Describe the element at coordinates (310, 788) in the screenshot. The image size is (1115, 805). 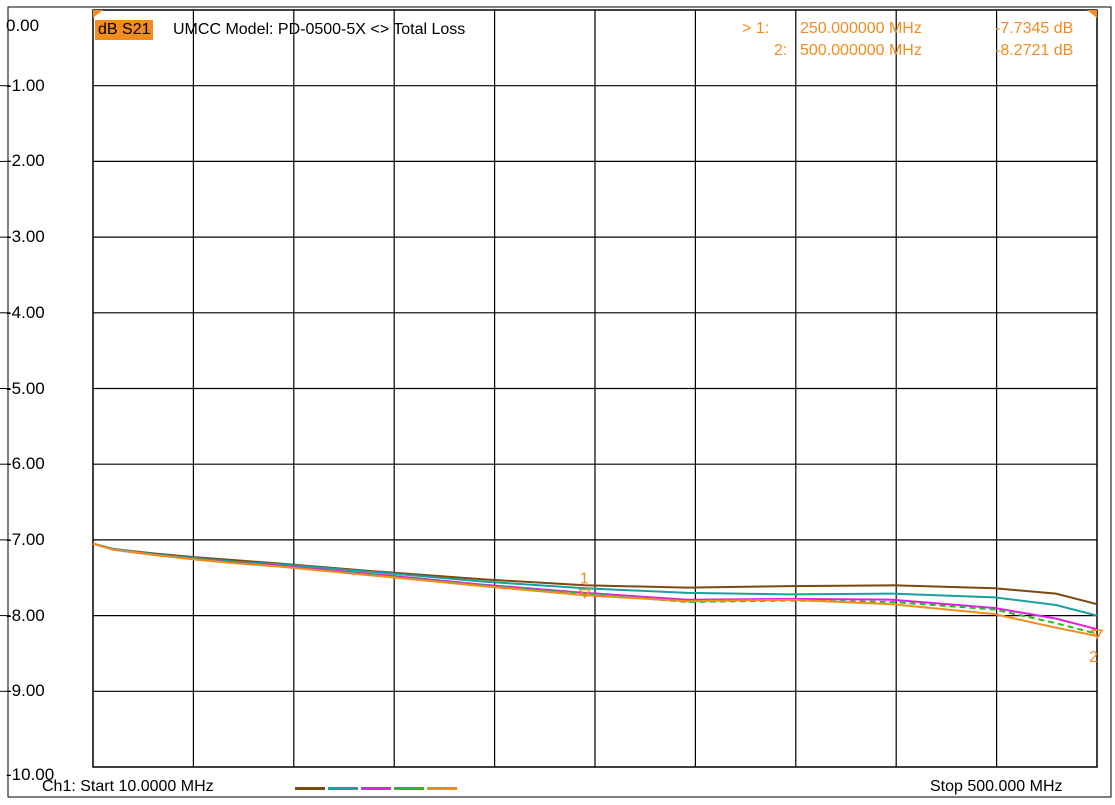
I see `trace-1-swatch` at that location.